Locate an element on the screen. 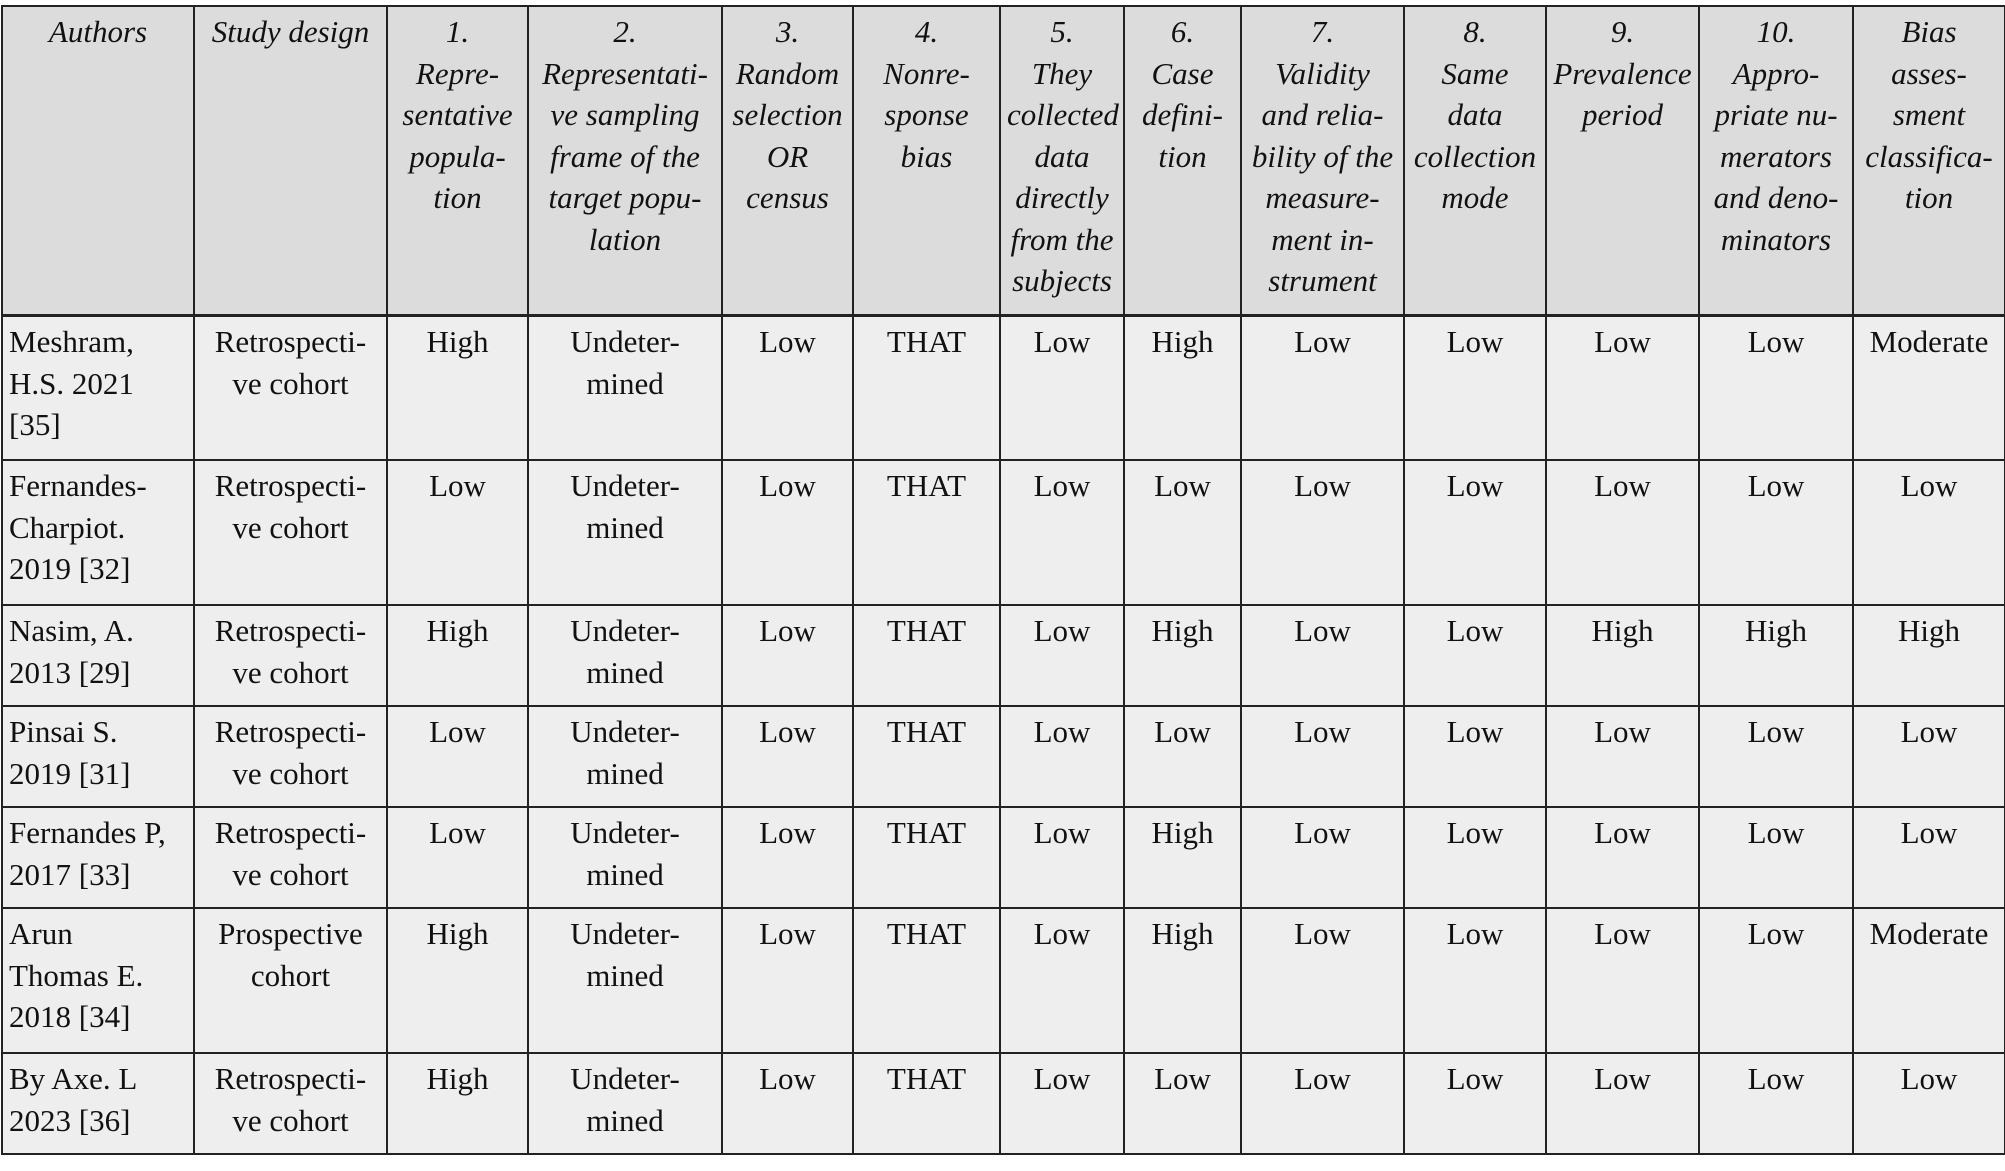 The width and height of the screenshot is (2005, 1171). column-header: 8. Same data collection mode is located at coordinates (1475, 161).